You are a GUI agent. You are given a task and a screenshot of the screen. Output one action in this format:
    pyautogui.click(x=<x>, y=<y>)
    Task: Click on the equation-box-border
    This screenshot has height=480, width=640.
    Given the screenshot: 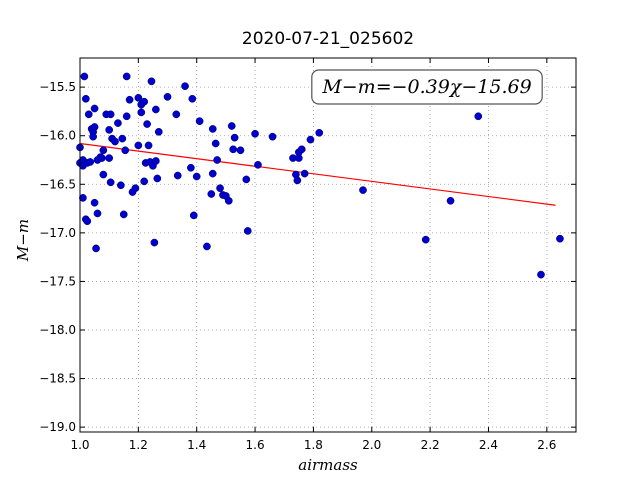 What is the action you would take?
    pyautogui.click(x=427, y=87)
    